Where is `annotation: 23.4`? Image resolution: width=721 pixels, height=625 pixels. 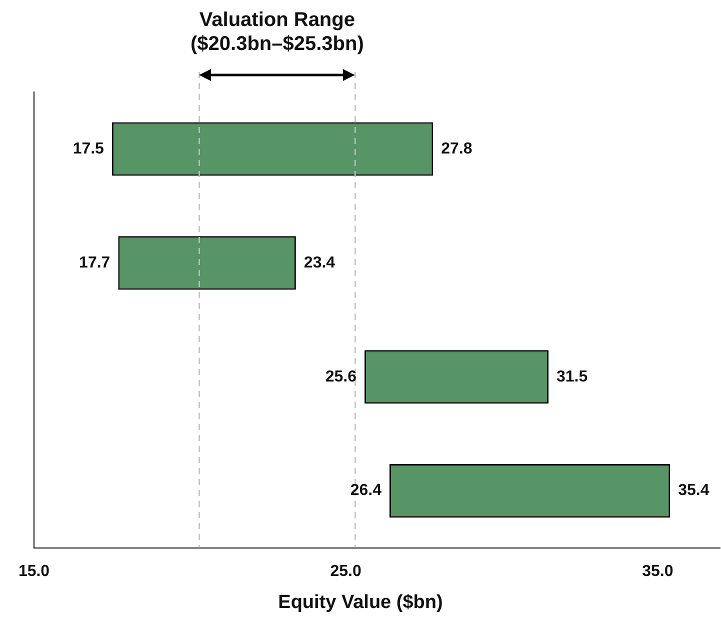
annotation: 23.4 is located at coordinates (320, 263).